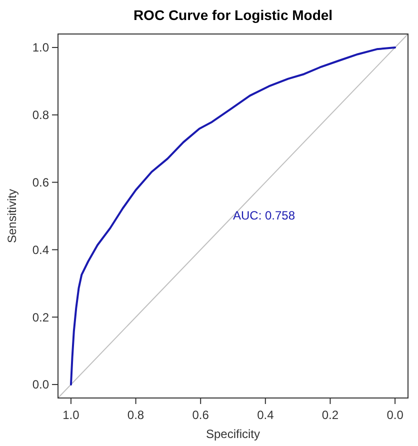 The width and height of the screenshot is (418, 446). Describe the element at coordinates (395, 415) in the screenshot. I see `x-tick-label: 0.0` at that location.